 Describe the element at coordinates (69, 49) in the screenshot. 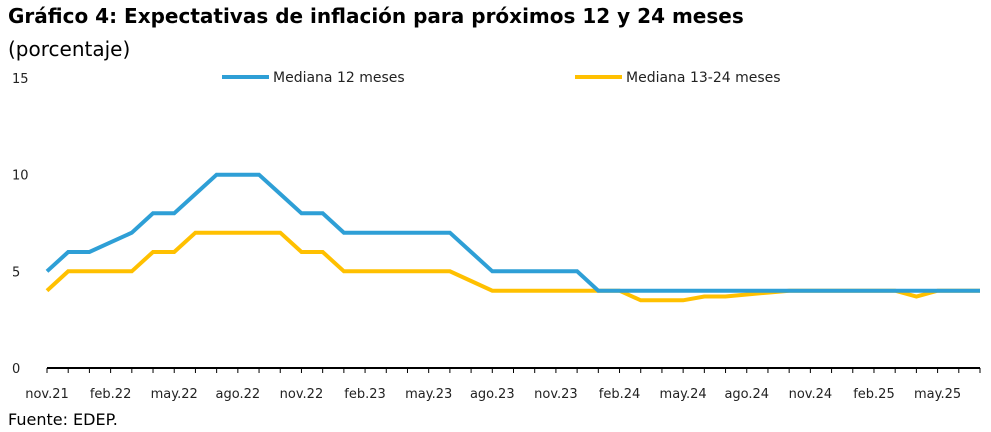

I see `chart-subtitle: (porcentaje)` at that location.